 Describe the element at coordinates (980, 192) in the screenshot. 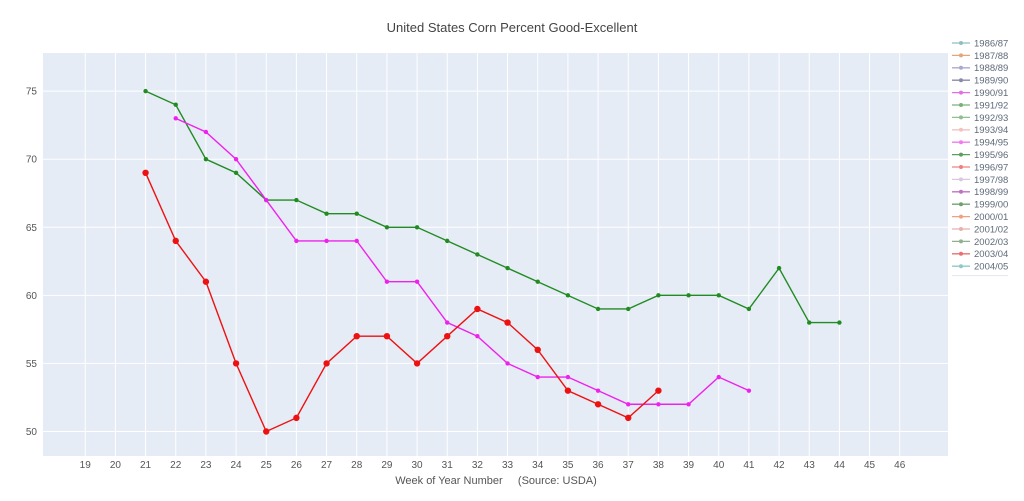

I see `legend-item: 1998/99` at that location.